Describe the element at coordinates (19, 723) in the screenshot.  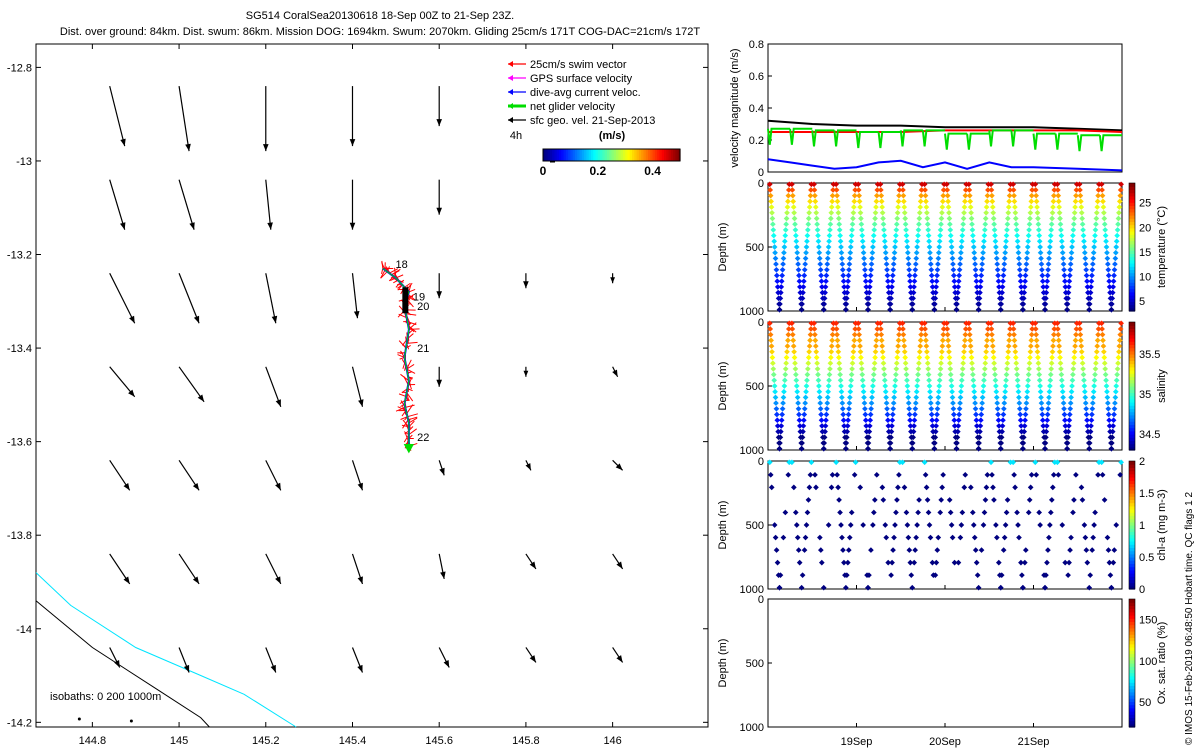
I see `map-ytick-label: -14.2` at that location.